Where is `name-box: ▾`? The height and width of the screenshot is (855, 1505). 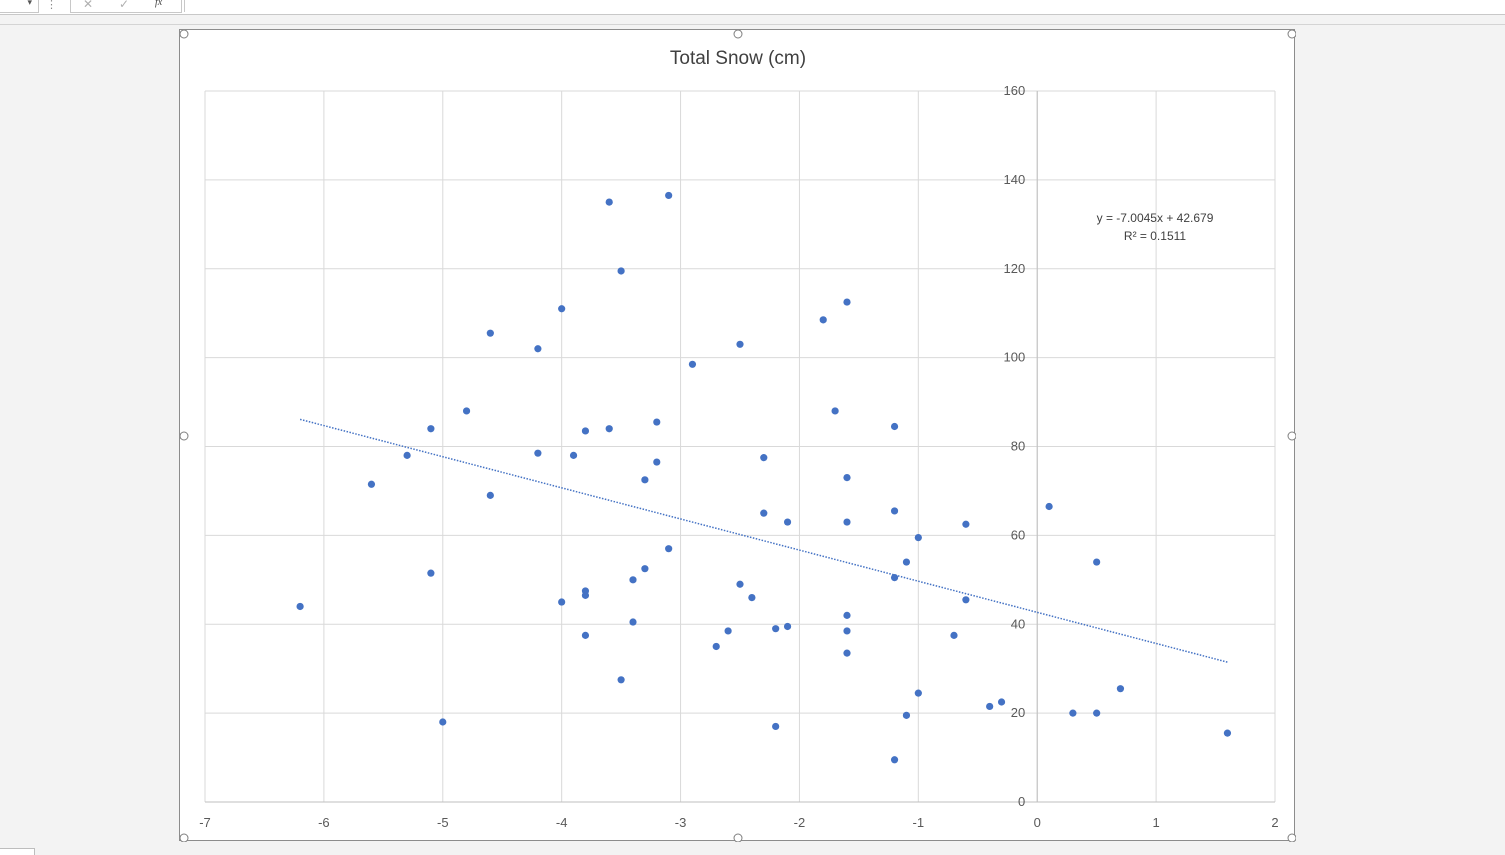
name-box: ▾ is located at coordinates (19, 6).